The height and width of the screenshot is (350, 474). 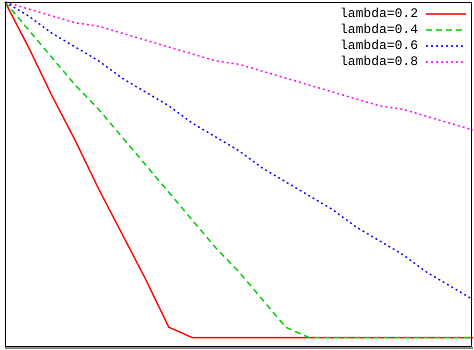 I want to click on legend-label: lambda=0.2, so click(x=379, y=14).